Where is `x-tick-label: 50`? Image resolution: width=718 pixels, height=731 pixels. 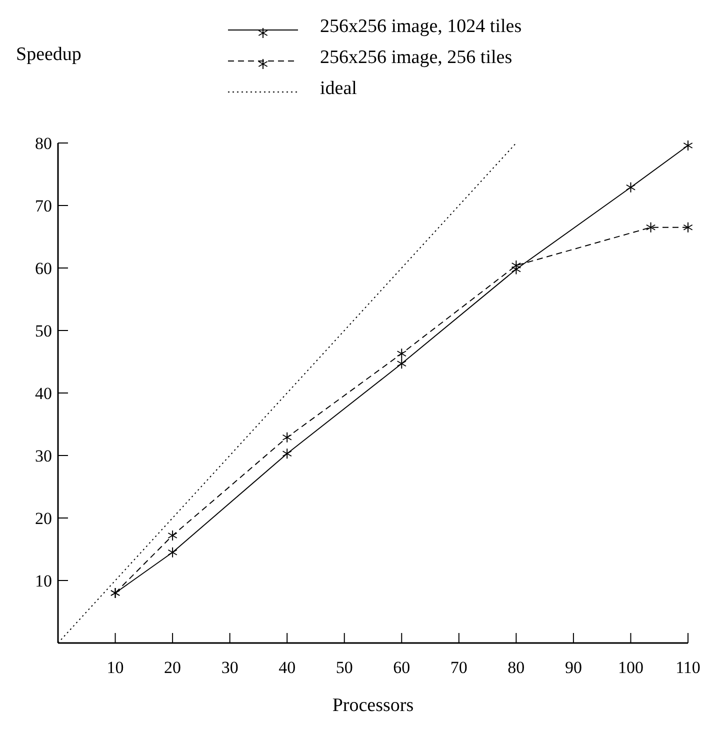 x-tick-label: 50 is located at coordinates (344, 667).